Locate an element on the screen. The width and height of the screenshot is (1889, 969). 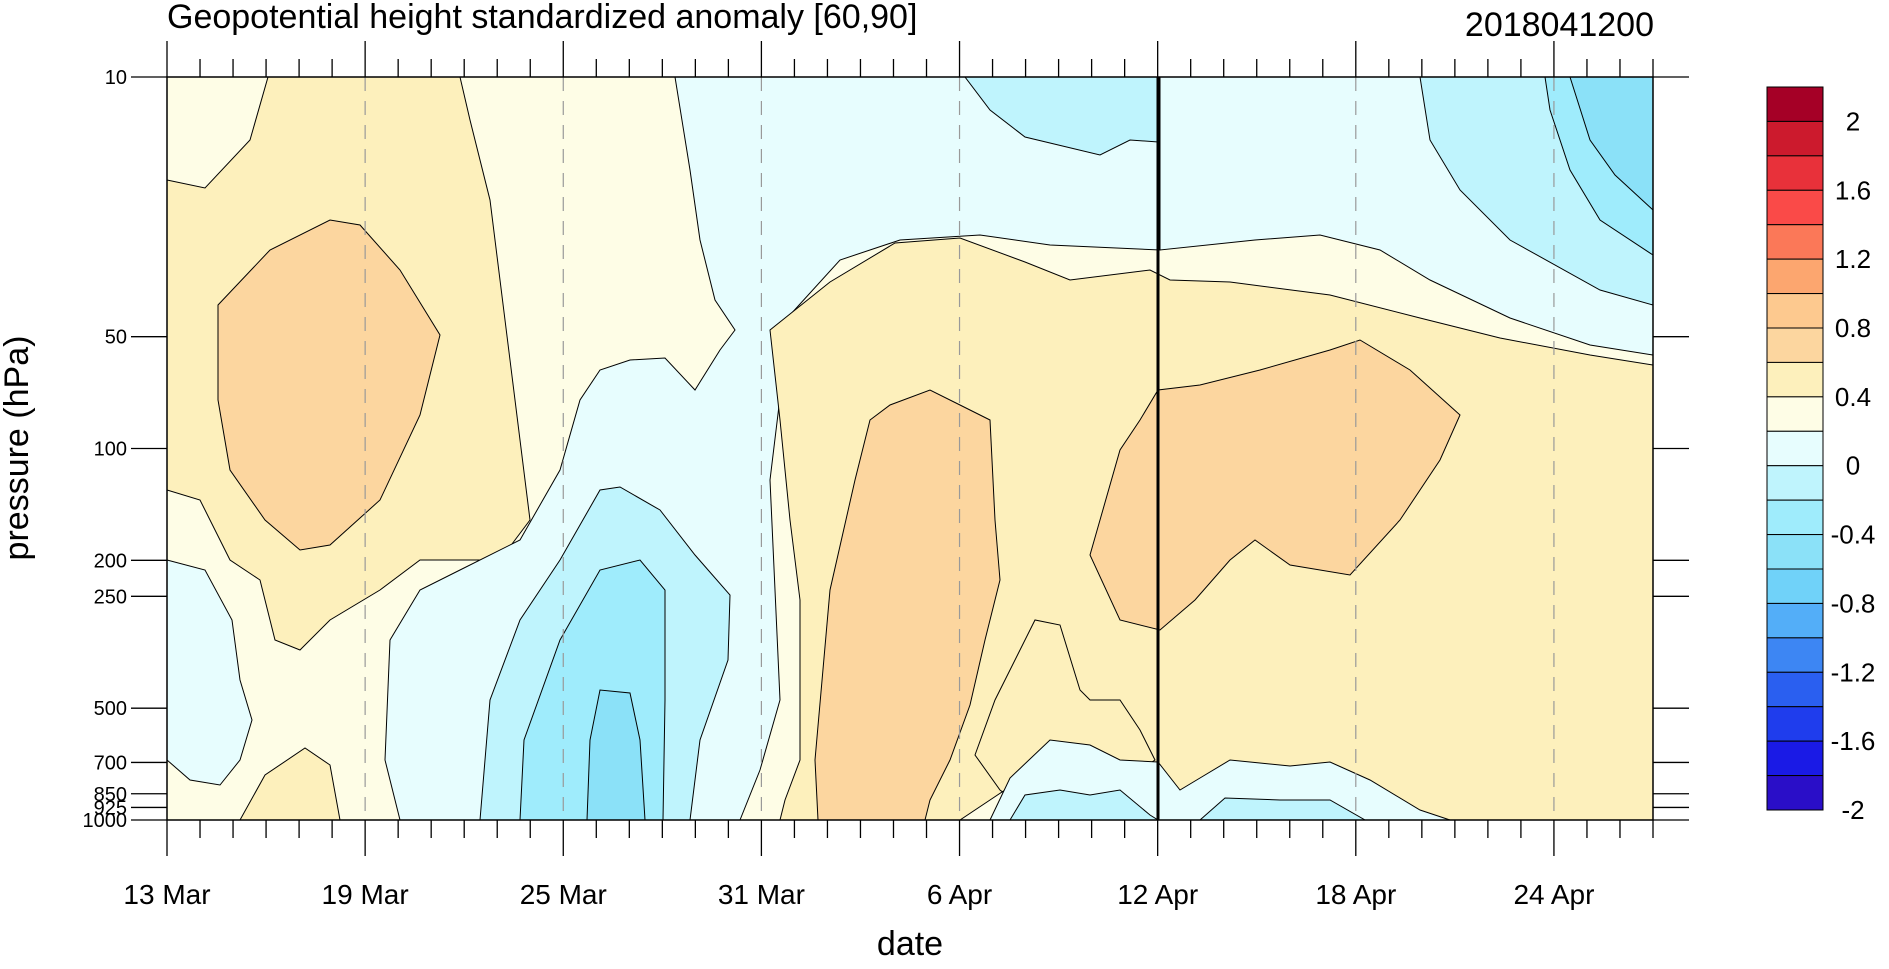
y-tick-label: 100 is located at coordinates (110, 450).